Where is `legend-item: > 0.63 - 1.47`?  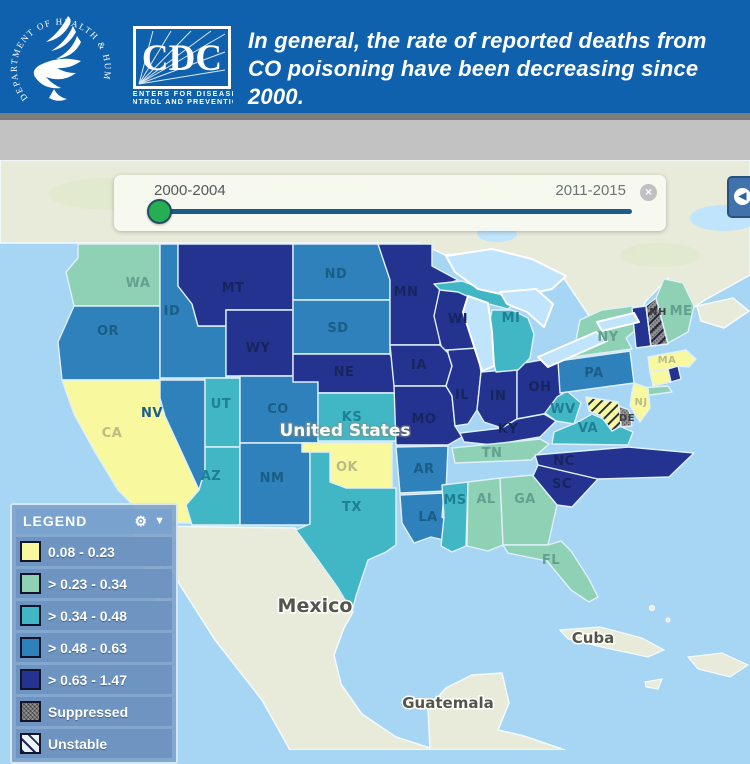
legend-item: > 0.63 - 1.47 is located at coordinates (94, 679).